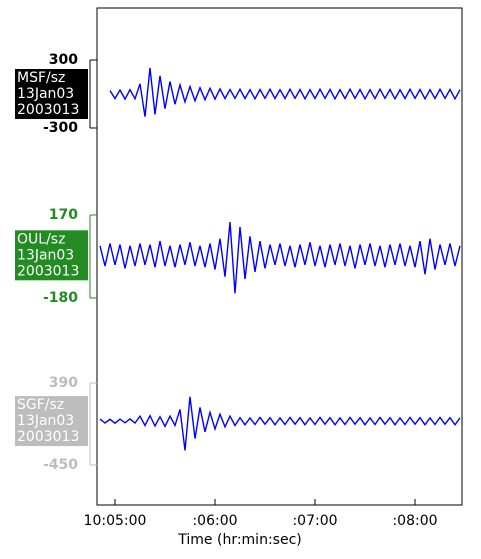 This screenshot has width=481, height=559. I want to click on y-tick-label: 170, so click(63, 215).